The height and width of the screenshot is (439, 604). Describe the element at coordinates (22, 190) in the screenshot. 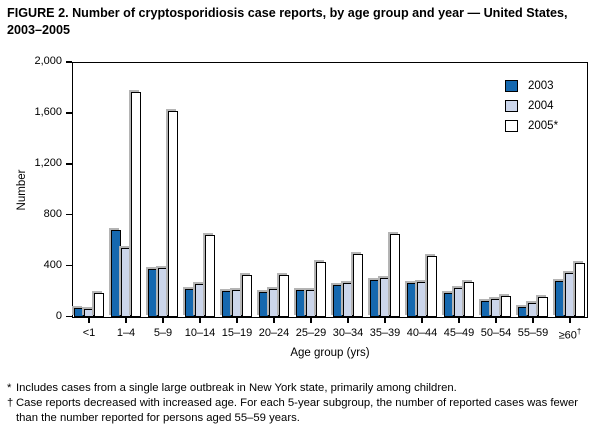

I see `y-axis-title: Number` at that location.